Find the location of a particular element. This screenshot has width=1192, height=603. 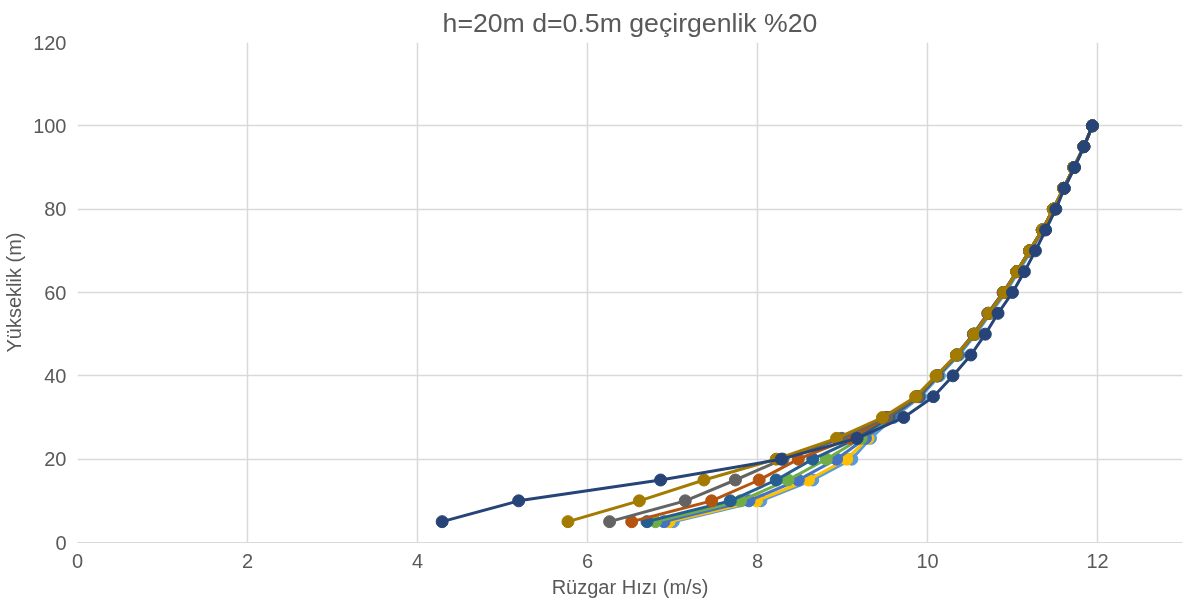

y-tick-label: 100 is located at coordinates (50, 125).